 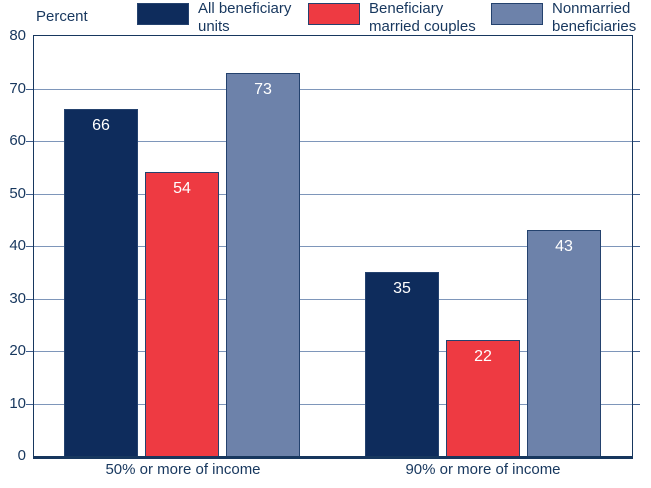 What do you see at coordinates (263, 89) in the screenshot?
I see `bar-value-label: 73` at bounding box center [263, 89].